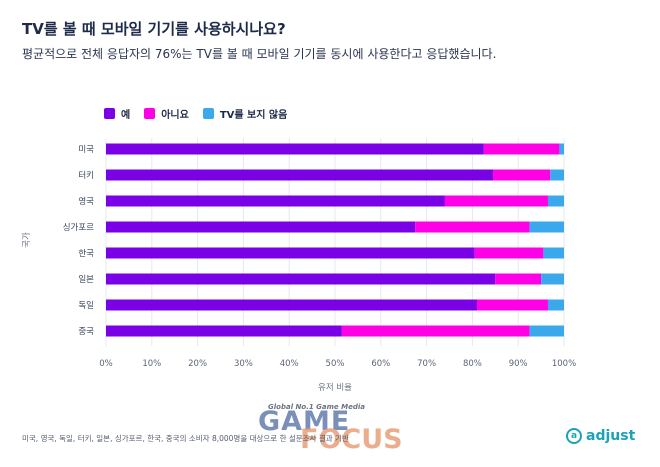 This screenshot has height=467, width=660. What do you see at coordinates (150, 113) in the screenshot?
I see `legend-swatch-no` at bounding box center [150, 113].